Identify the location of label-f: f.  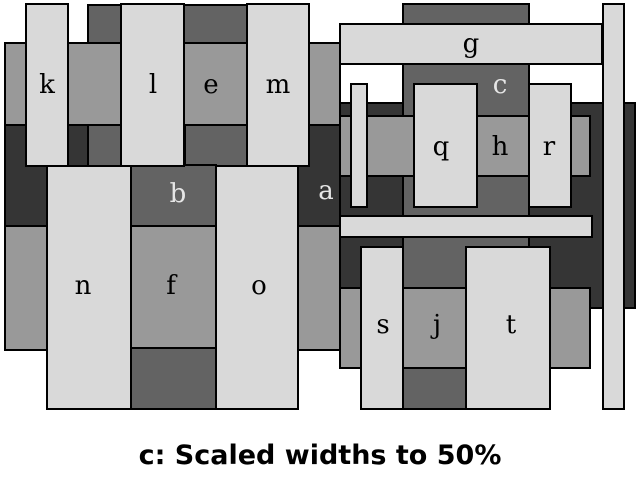
(172, 286).